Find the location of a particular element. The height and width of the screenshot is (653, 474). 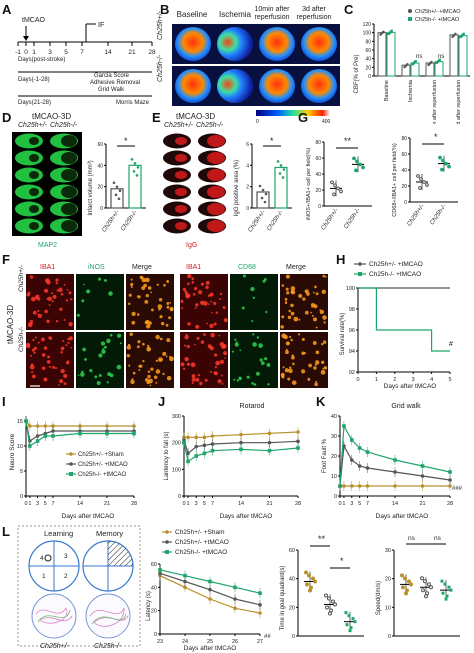

panel-label-g: G is located at coordinates (303, 117).